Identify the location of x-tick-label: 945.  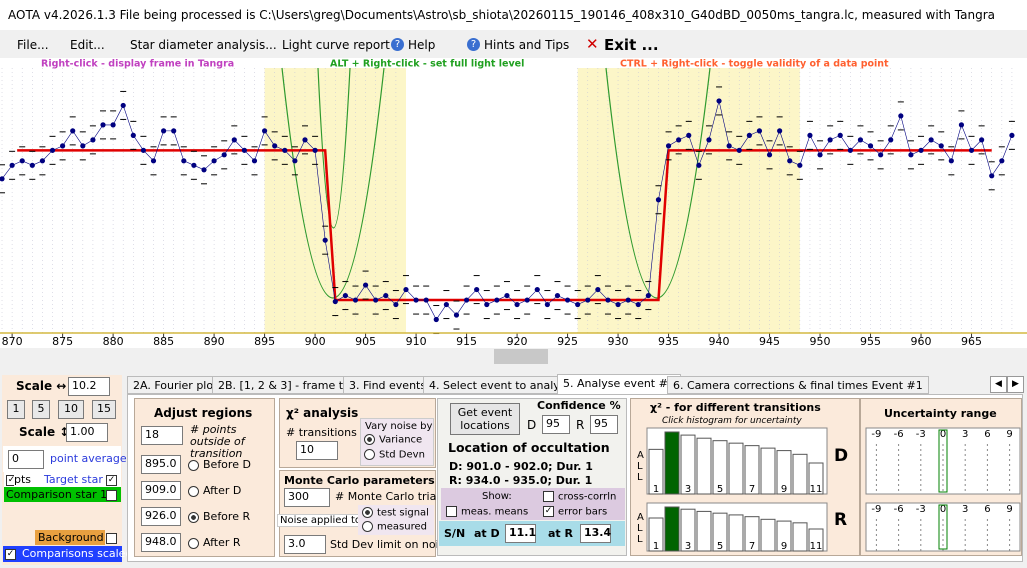
(769, 341).